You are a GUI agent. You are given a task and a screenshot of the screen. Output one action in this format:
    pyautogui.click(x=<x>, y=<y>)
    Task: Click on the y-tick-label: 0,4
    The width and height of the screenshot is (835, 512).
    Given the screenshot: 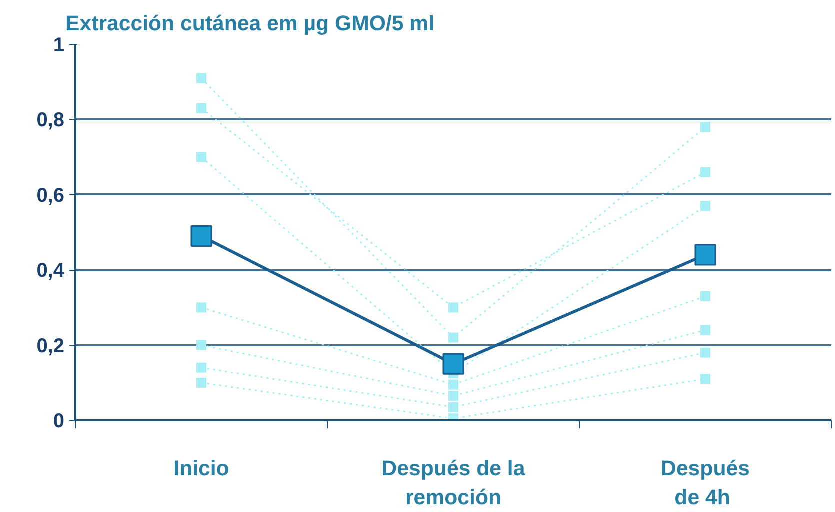 What is the action you would take?
    pyautogui.click(x=51, y=271)
    